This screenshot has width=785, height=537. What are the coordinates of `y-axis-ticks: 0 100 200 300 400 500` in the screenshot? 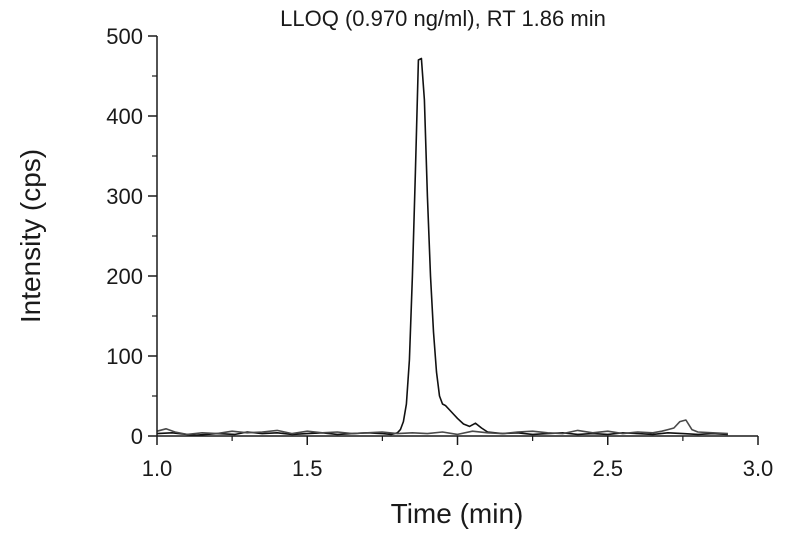 It's located at (131, 236).